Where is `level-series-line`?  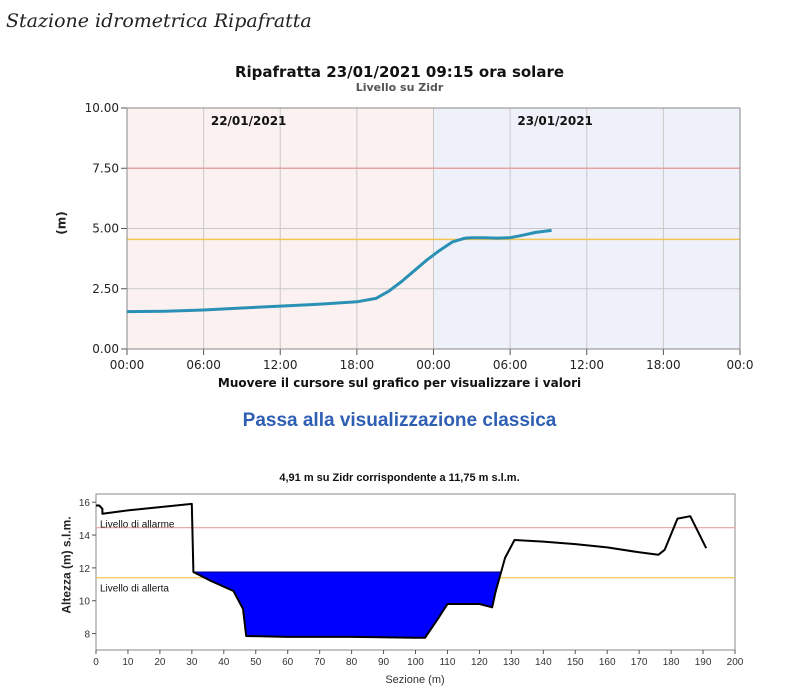
level-series-line is located at coordinates (339, 271).